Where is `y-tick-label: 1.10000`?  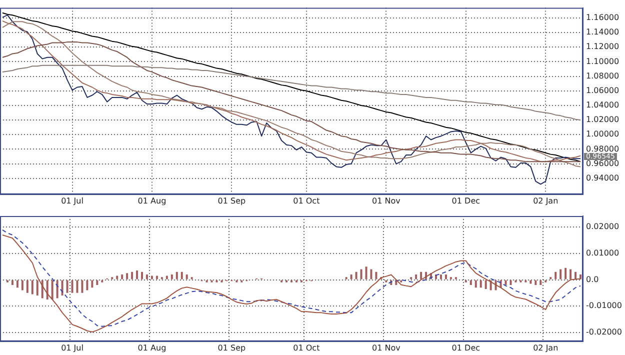
y-tick-label: 1.10000 is located at coordinates (603, 61).